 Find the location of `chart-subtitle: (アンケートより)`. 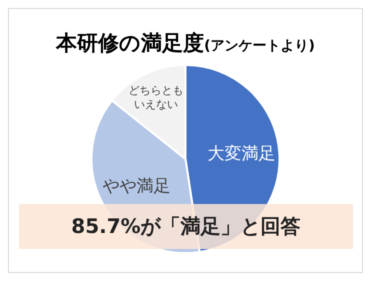

chart-subtitle: (アンケートより) is located at coordinates (259, 46).